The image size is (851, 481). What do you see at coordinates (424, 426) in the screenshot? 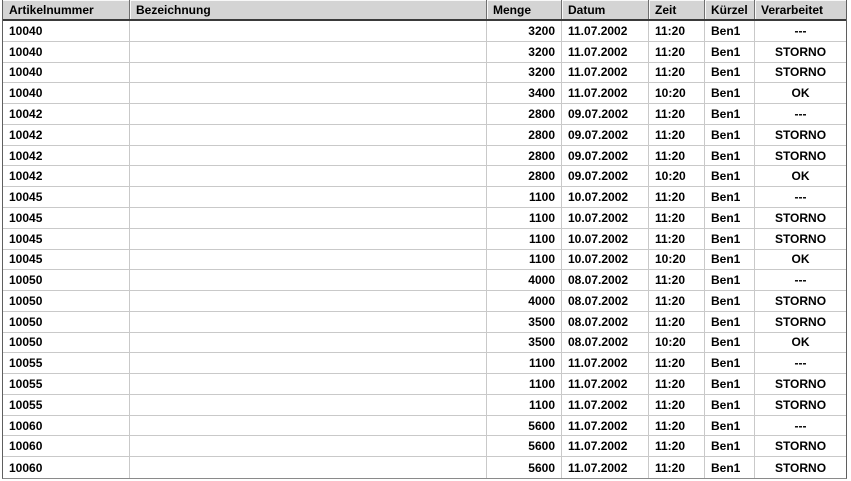
I see `table-row: 10060 5600 11.07.2002 11:20 Ben1 ---` at bounding box center [424, 426].